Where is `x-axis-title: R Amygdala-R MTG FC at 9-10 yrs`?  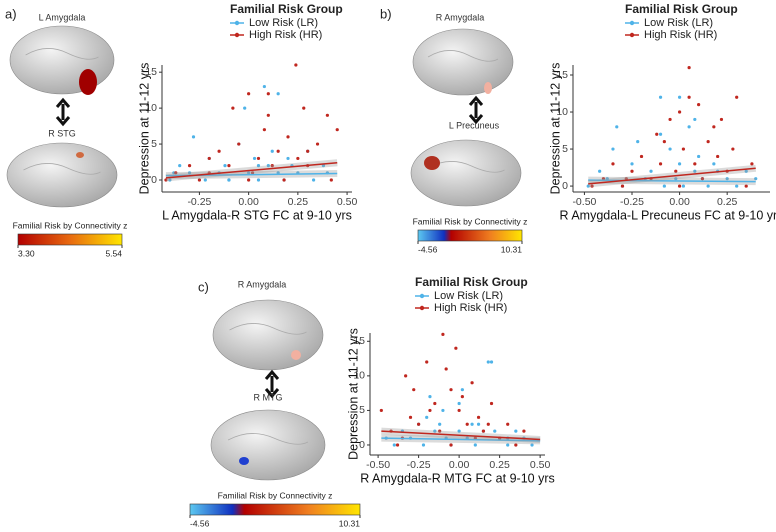 x-axis-title: R Amygdala-R MTG FC at 9-10 yrs is located at coordinates (457, 478).